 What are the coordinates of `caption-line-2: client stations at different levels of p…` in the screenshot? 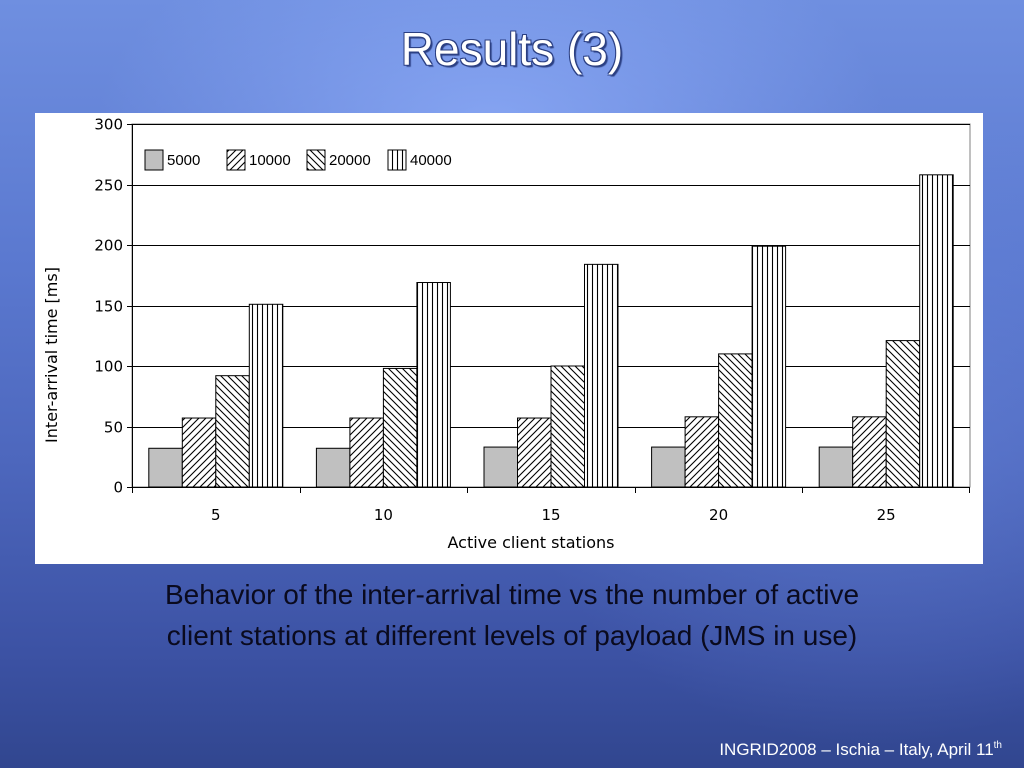 It's located at (512, 635).